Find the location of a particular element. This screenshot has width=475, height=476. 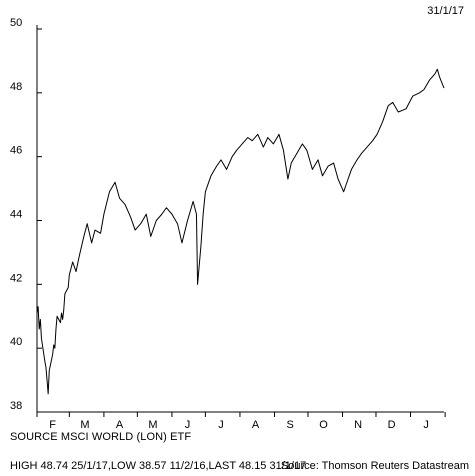

y-tick-label: 42 is located at coordinates (16, 278).